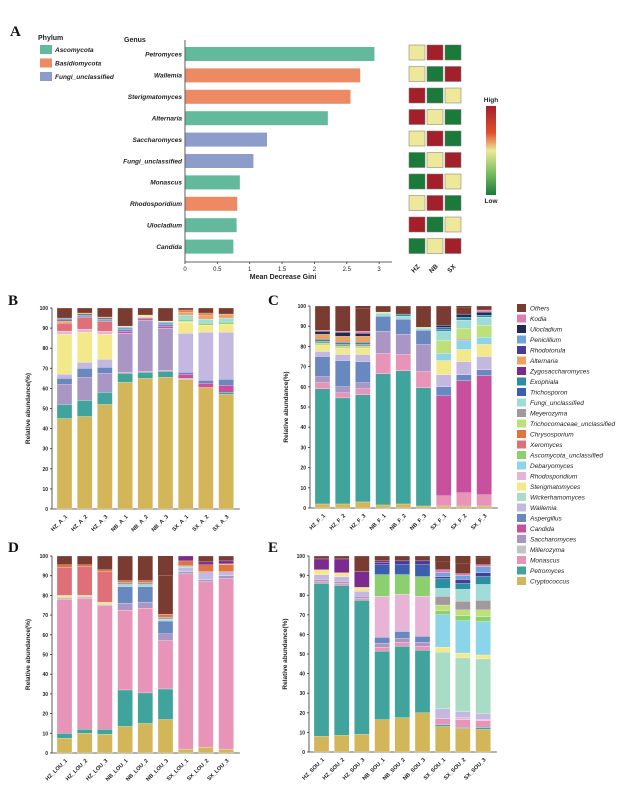  Describe the element at coordinates (46, 49) in the screenshot. I see `phylum-swatch` at that location.